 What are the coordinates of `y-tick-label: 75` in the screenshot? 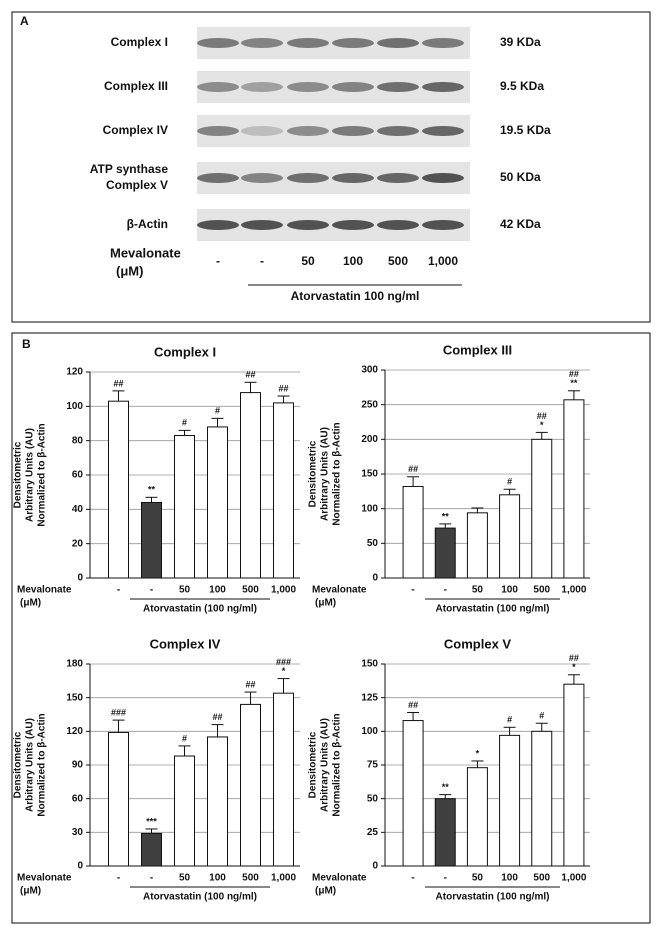 It's located at (373, 765).